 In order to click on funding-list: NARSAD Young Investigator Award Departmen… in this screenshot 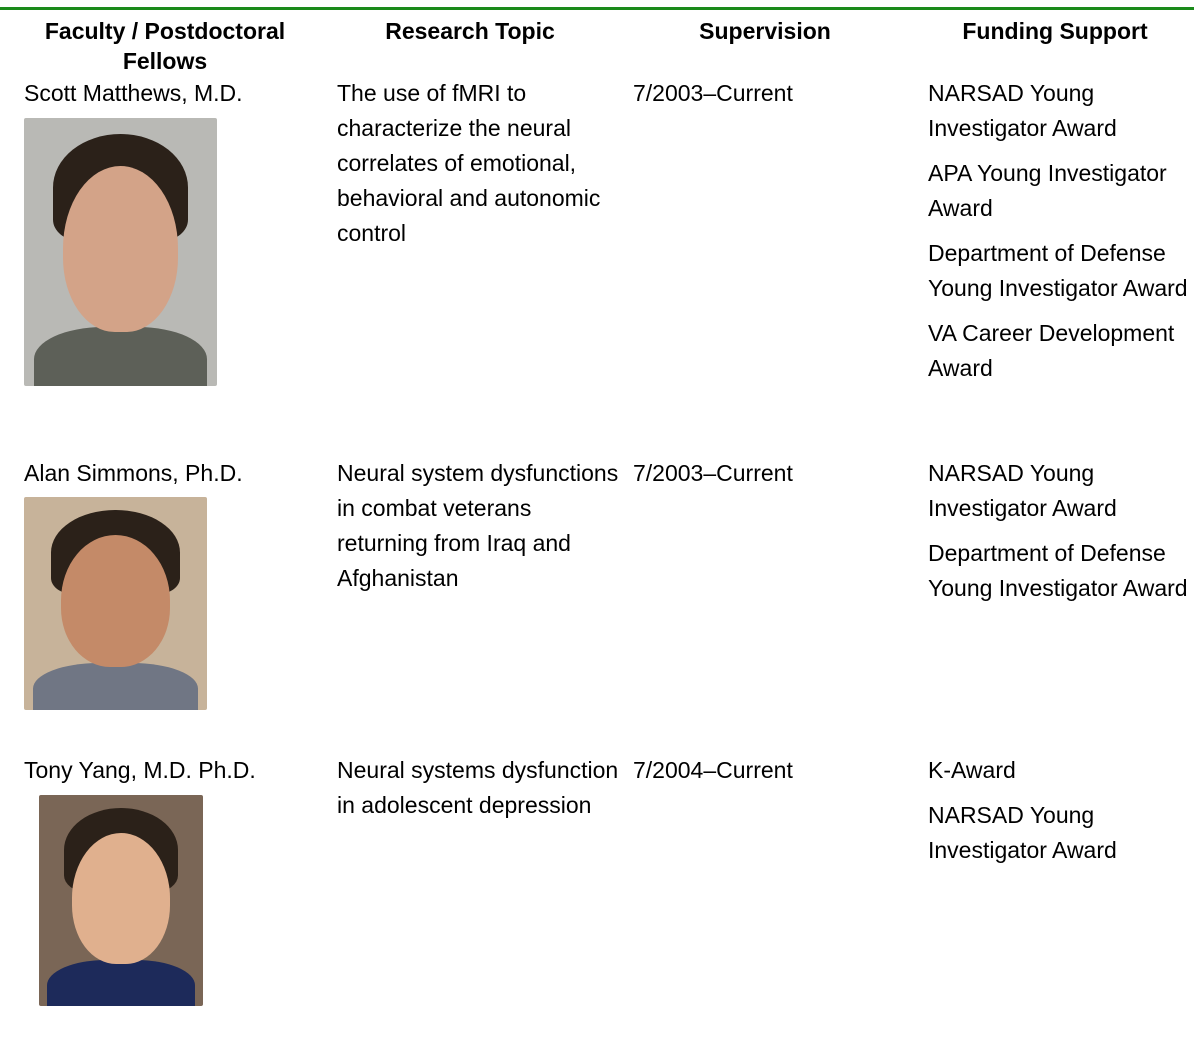, I will do `click(1059, 536)`.